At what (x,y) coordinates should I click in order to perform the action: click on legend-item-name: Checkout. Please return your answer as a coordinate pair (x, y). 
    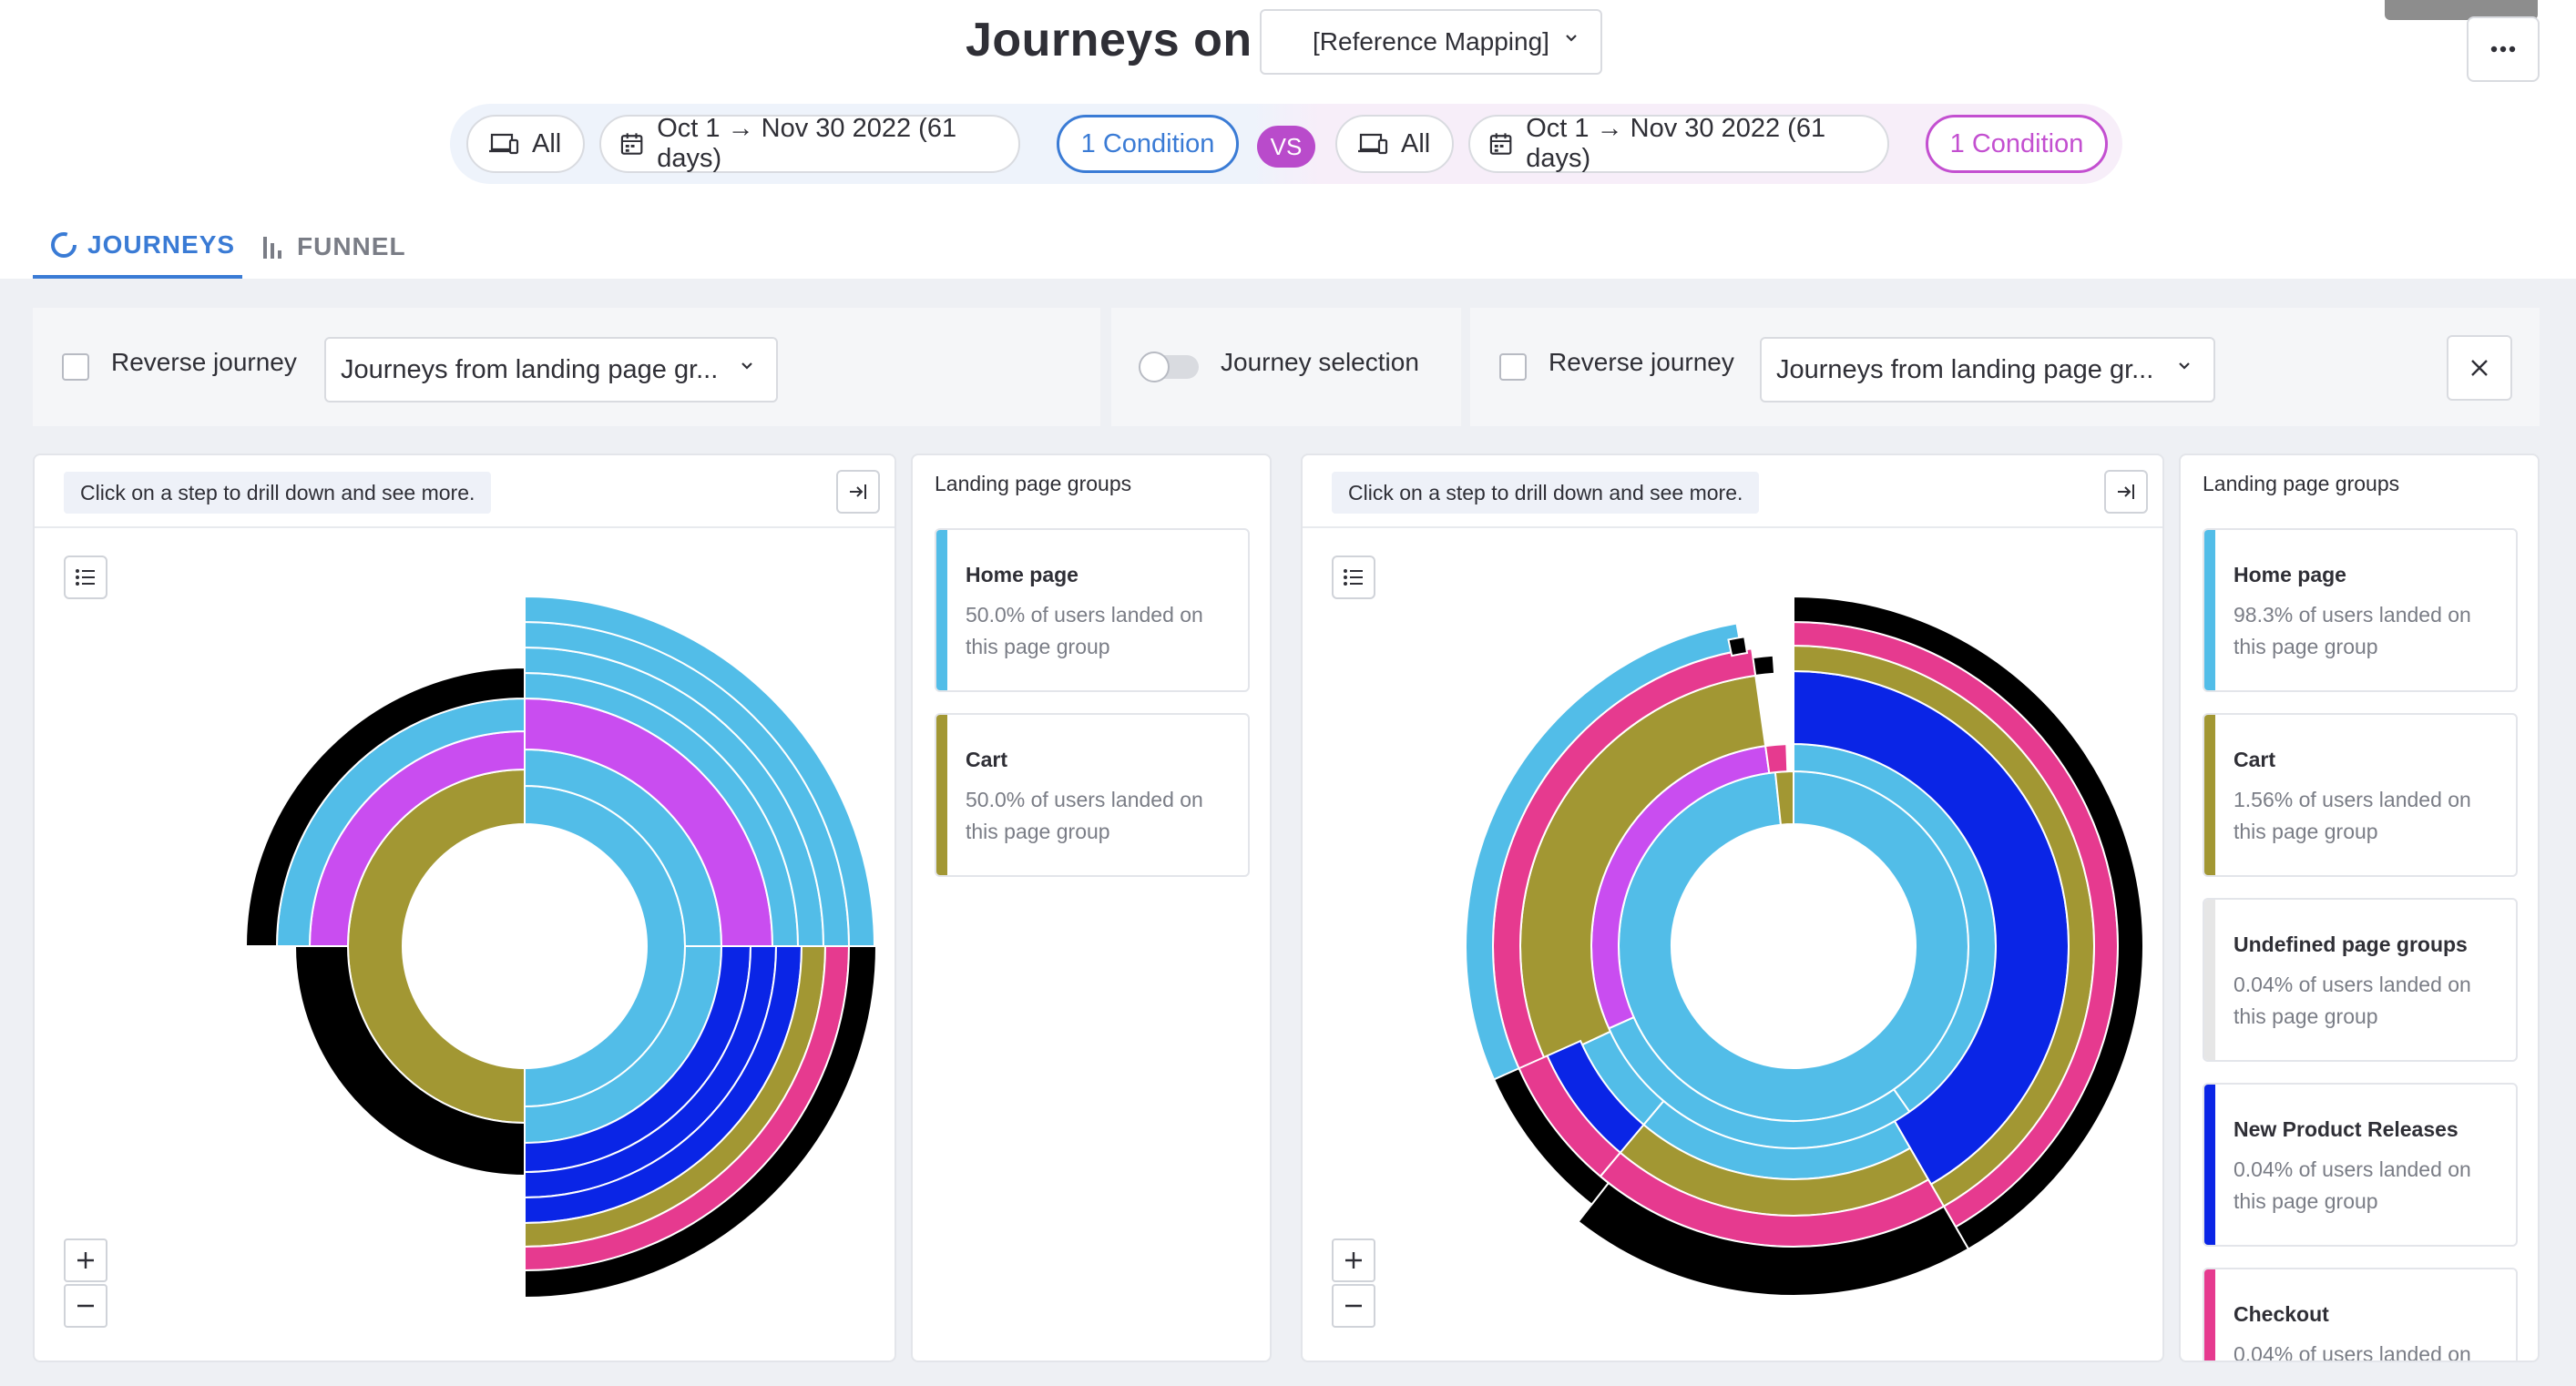
    Looking at the image, I should click on (2281, 1314).